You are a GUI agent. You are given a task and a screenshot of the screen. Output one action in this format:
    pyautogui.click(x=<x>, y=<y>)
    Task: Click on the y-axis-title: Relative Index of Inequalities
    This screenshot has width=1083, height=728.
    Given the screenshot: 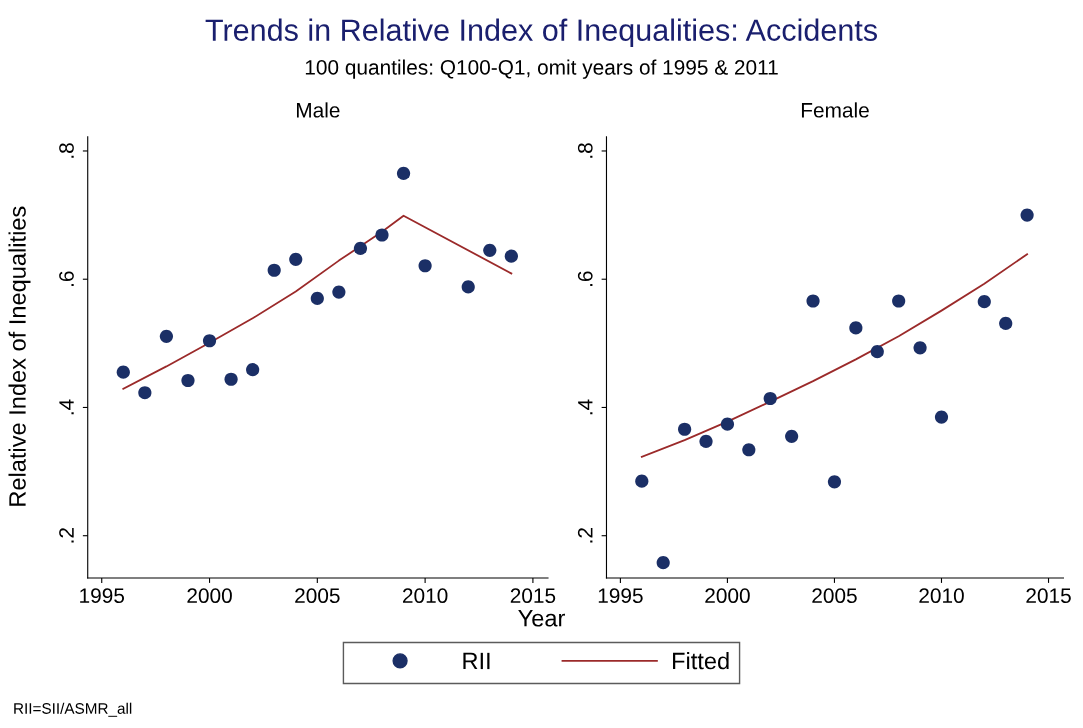 What is the action you would take?
    pyautogui.click(x=19, y=356)
    